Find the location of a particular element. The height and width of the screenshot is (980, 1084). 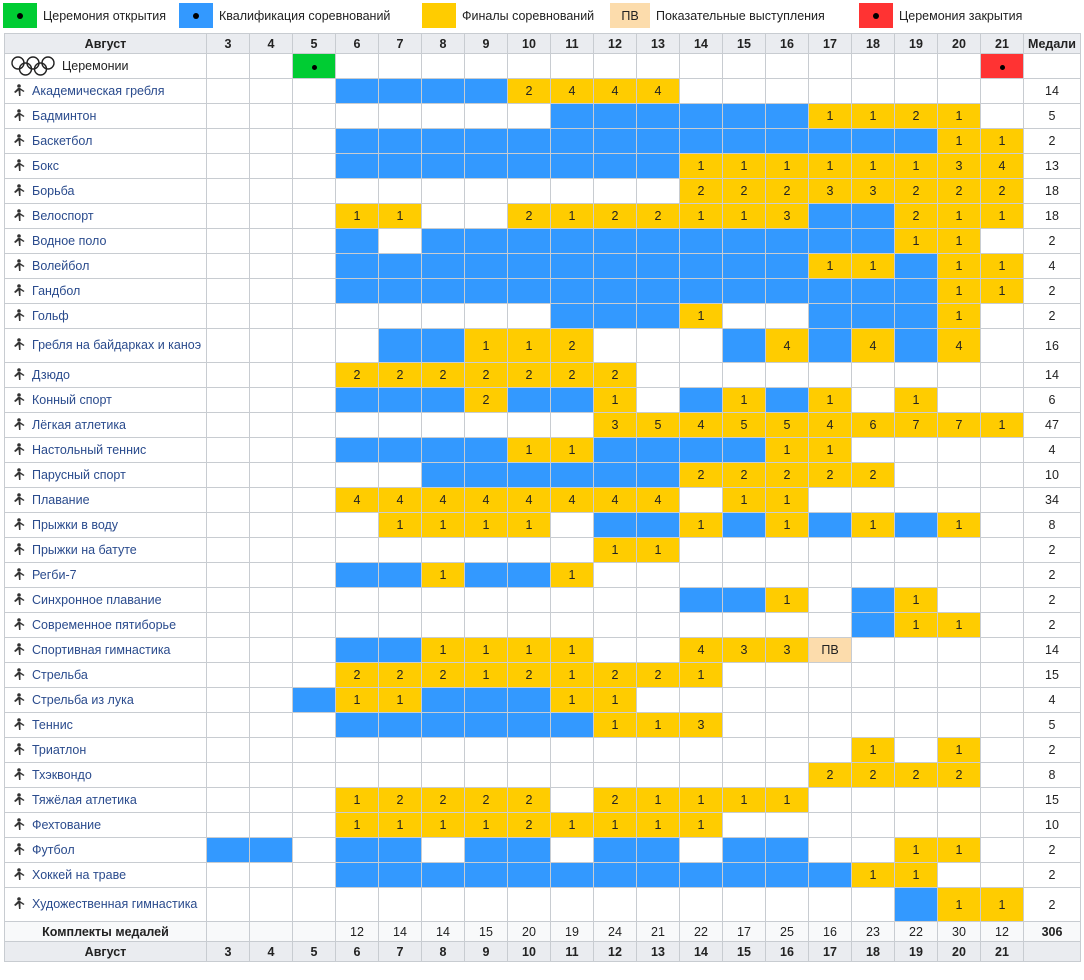

sport-link: Гольф is located at coordinates (50, 316).